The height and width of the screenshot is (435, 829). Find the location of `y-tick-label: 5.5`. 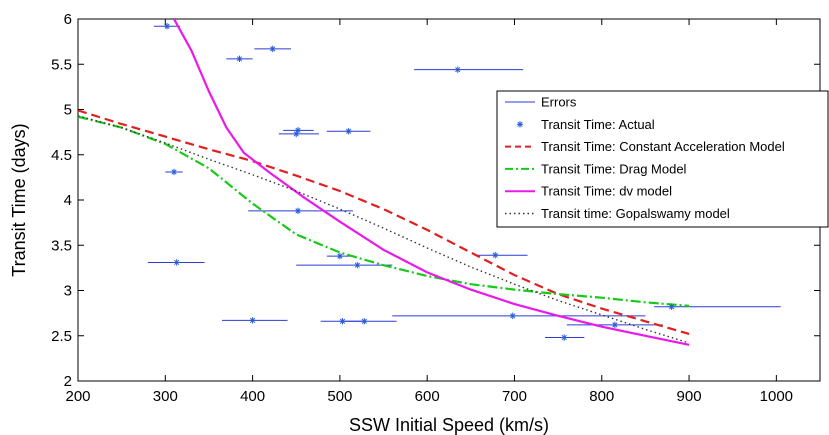

y-tick-label: 5.5 is located at coordinates (61, 64).